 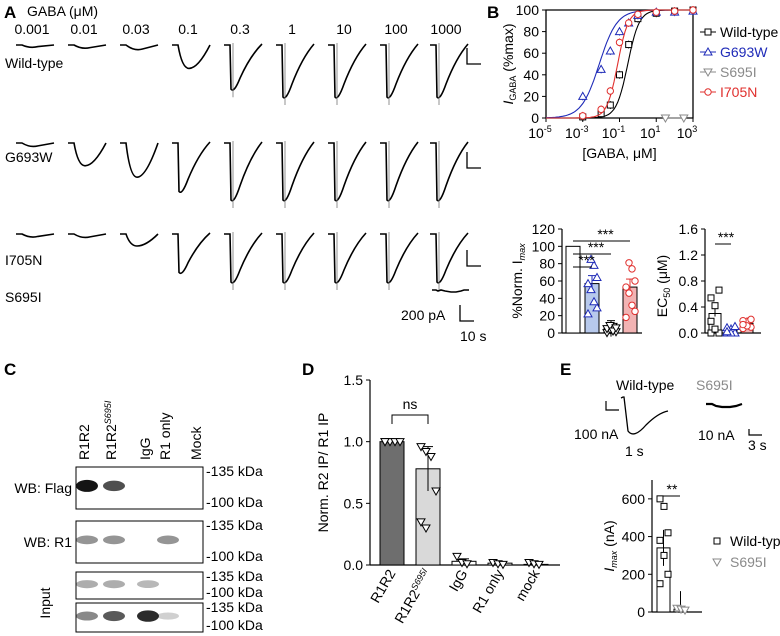 What do you see at coordinates (145, 448) in the screenshot?
I see `lane-label: IgG` at bounding box center [145, 448].